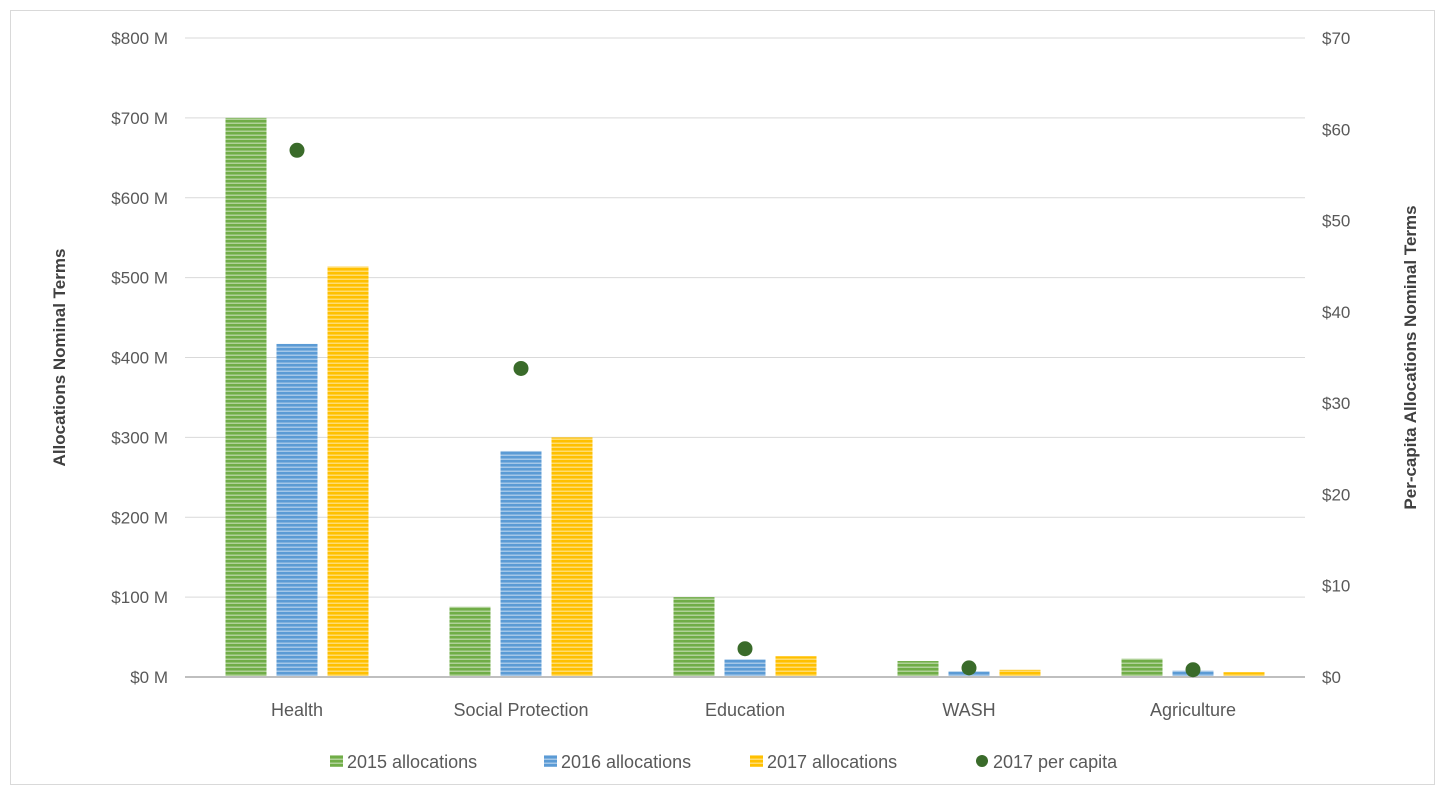  I want to click on y-tick-label: $200 M, so click(139, 517).